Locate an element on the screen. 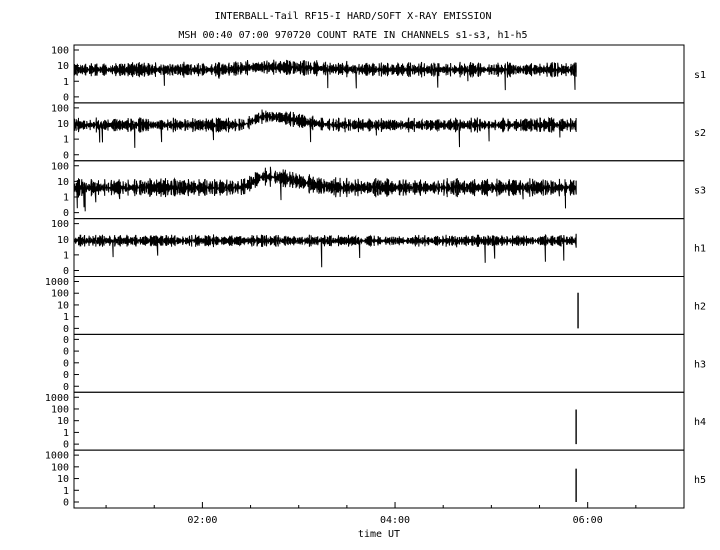  x-tick-label: 04:00 is located at coordinates (395, 520).